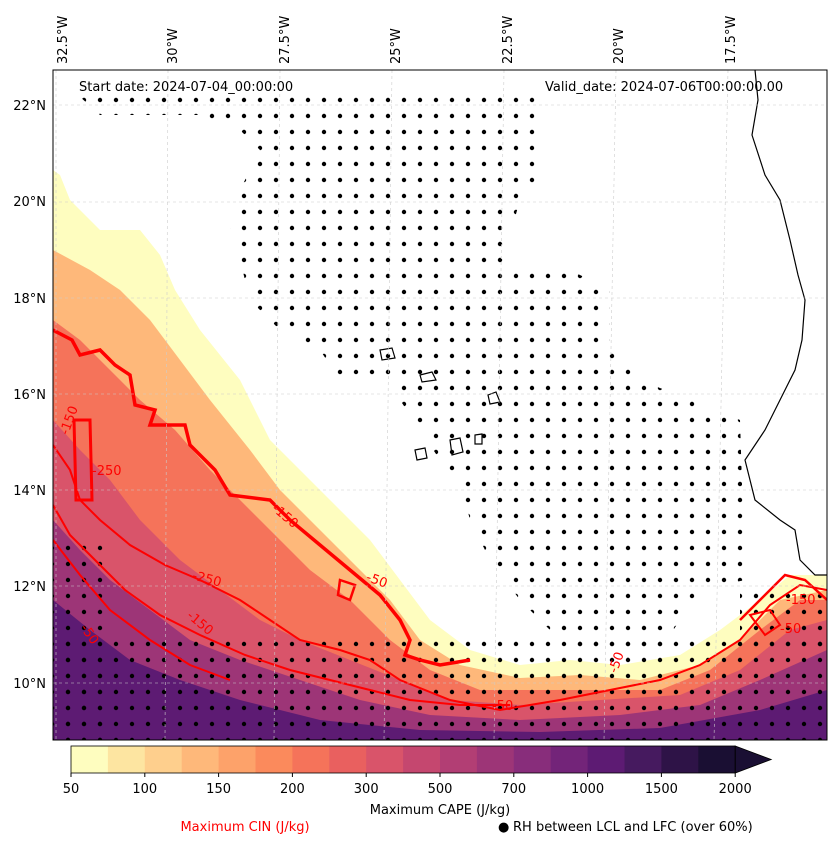 The width and height of the screenshot is (837, 845). Describe the element at coordinates (503, 827) in the screenshot. I see `rh-legend-marker: ●` at that location.